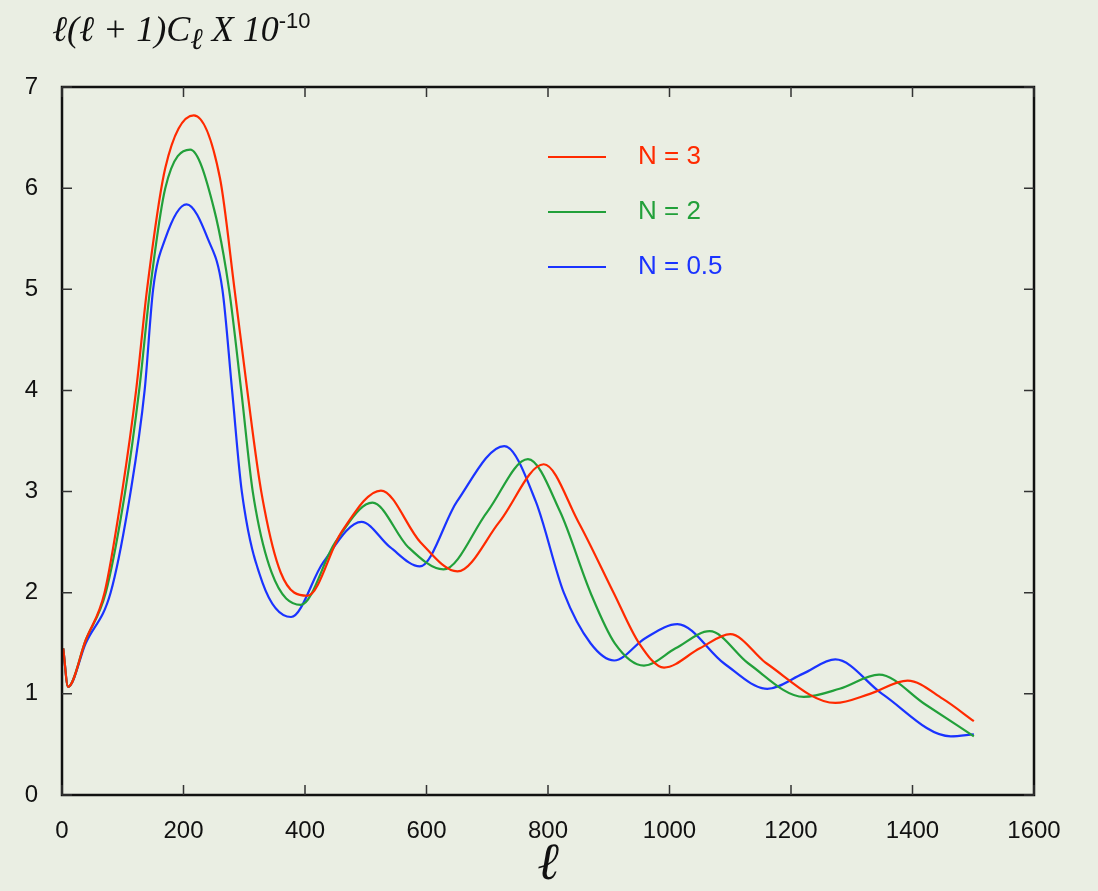  What do you see at coordinates (912, 830) in the screenshot?
I see `x-tick-label: 1400` at bounding box center [912, 830].